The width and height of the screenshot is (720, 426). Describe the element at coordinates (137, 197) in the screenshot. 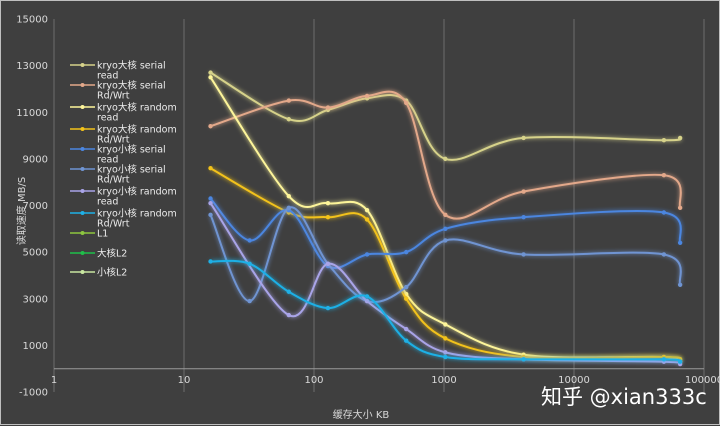

I see `legend-label: kryo小核 random read` at that location.